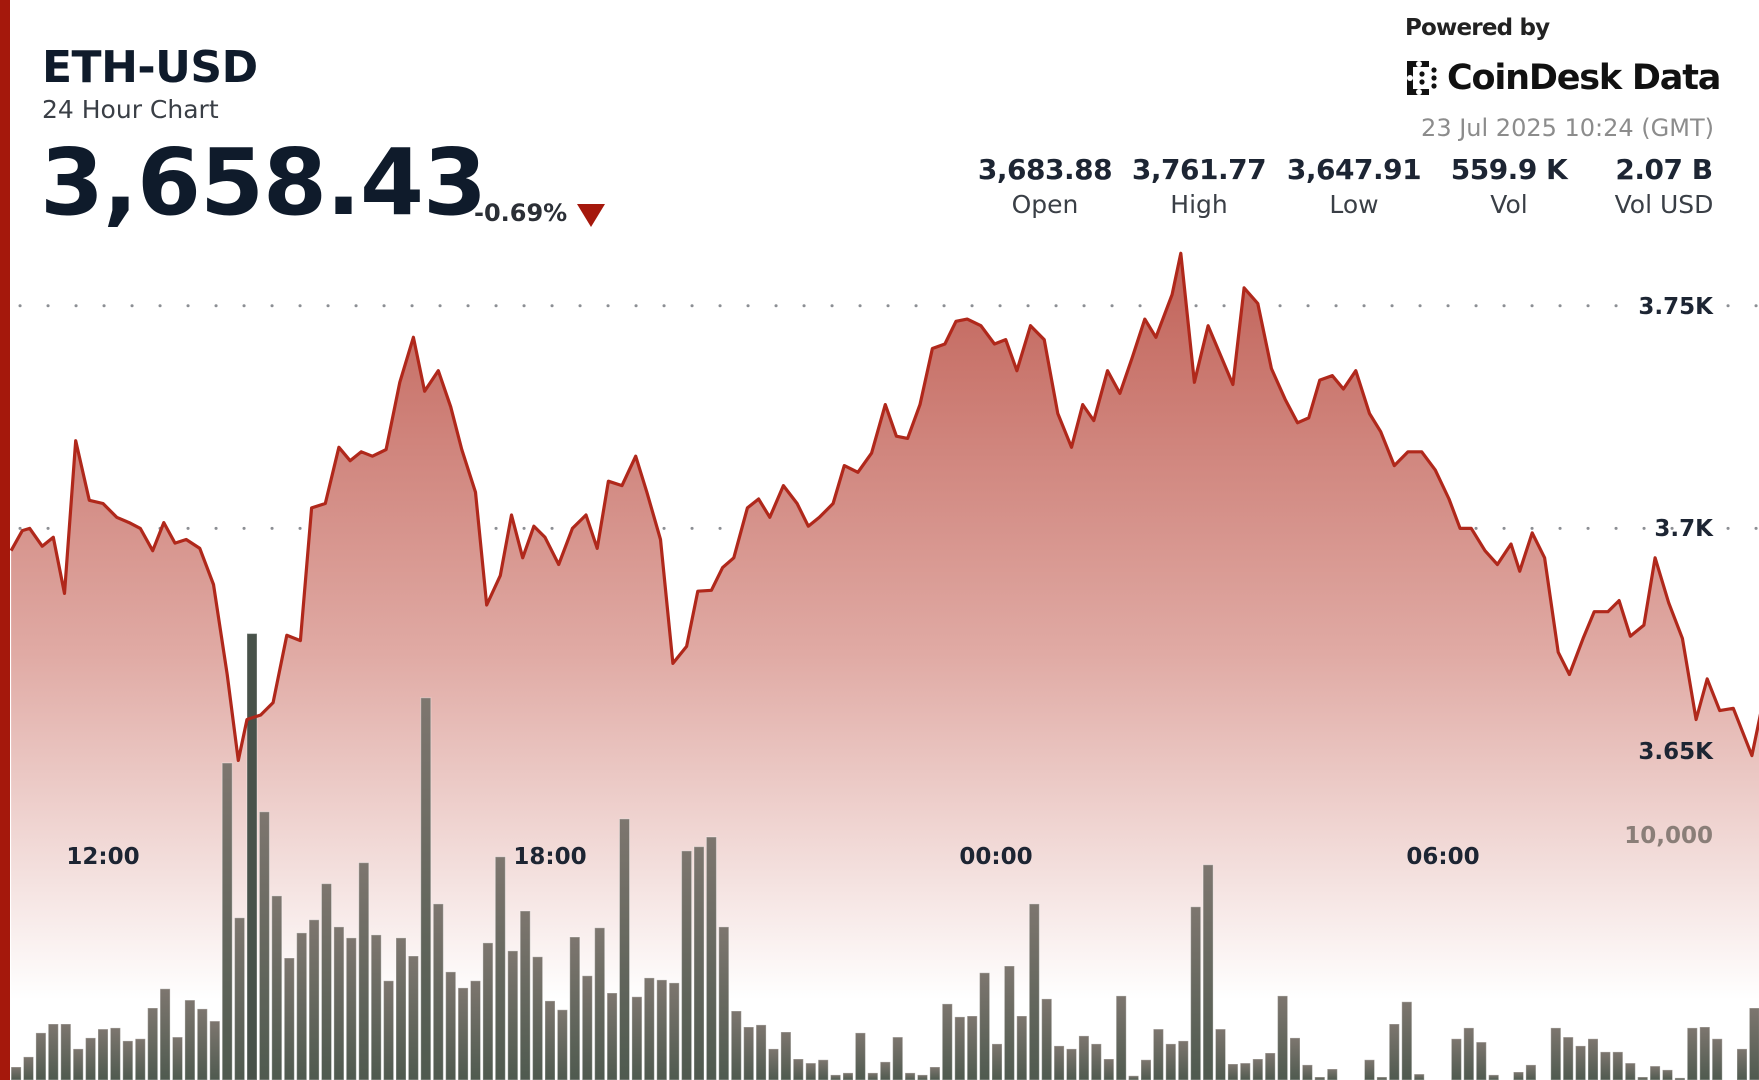 The height and width of the screenshot is (1080, 1759). Describe the element at coordinates (1477, 28) in the screenshot. I see `powered-by-label: Powered by` at that location.